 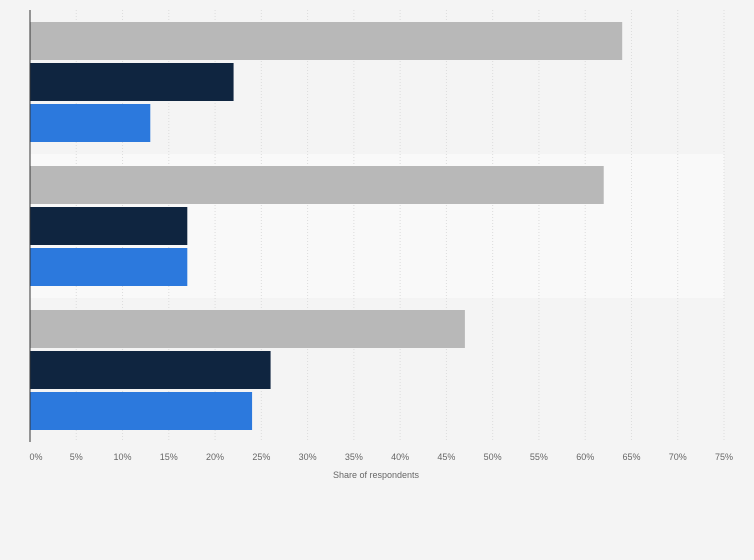 I want to click on x-tick-label: 65%, so click(x=631, y=457).